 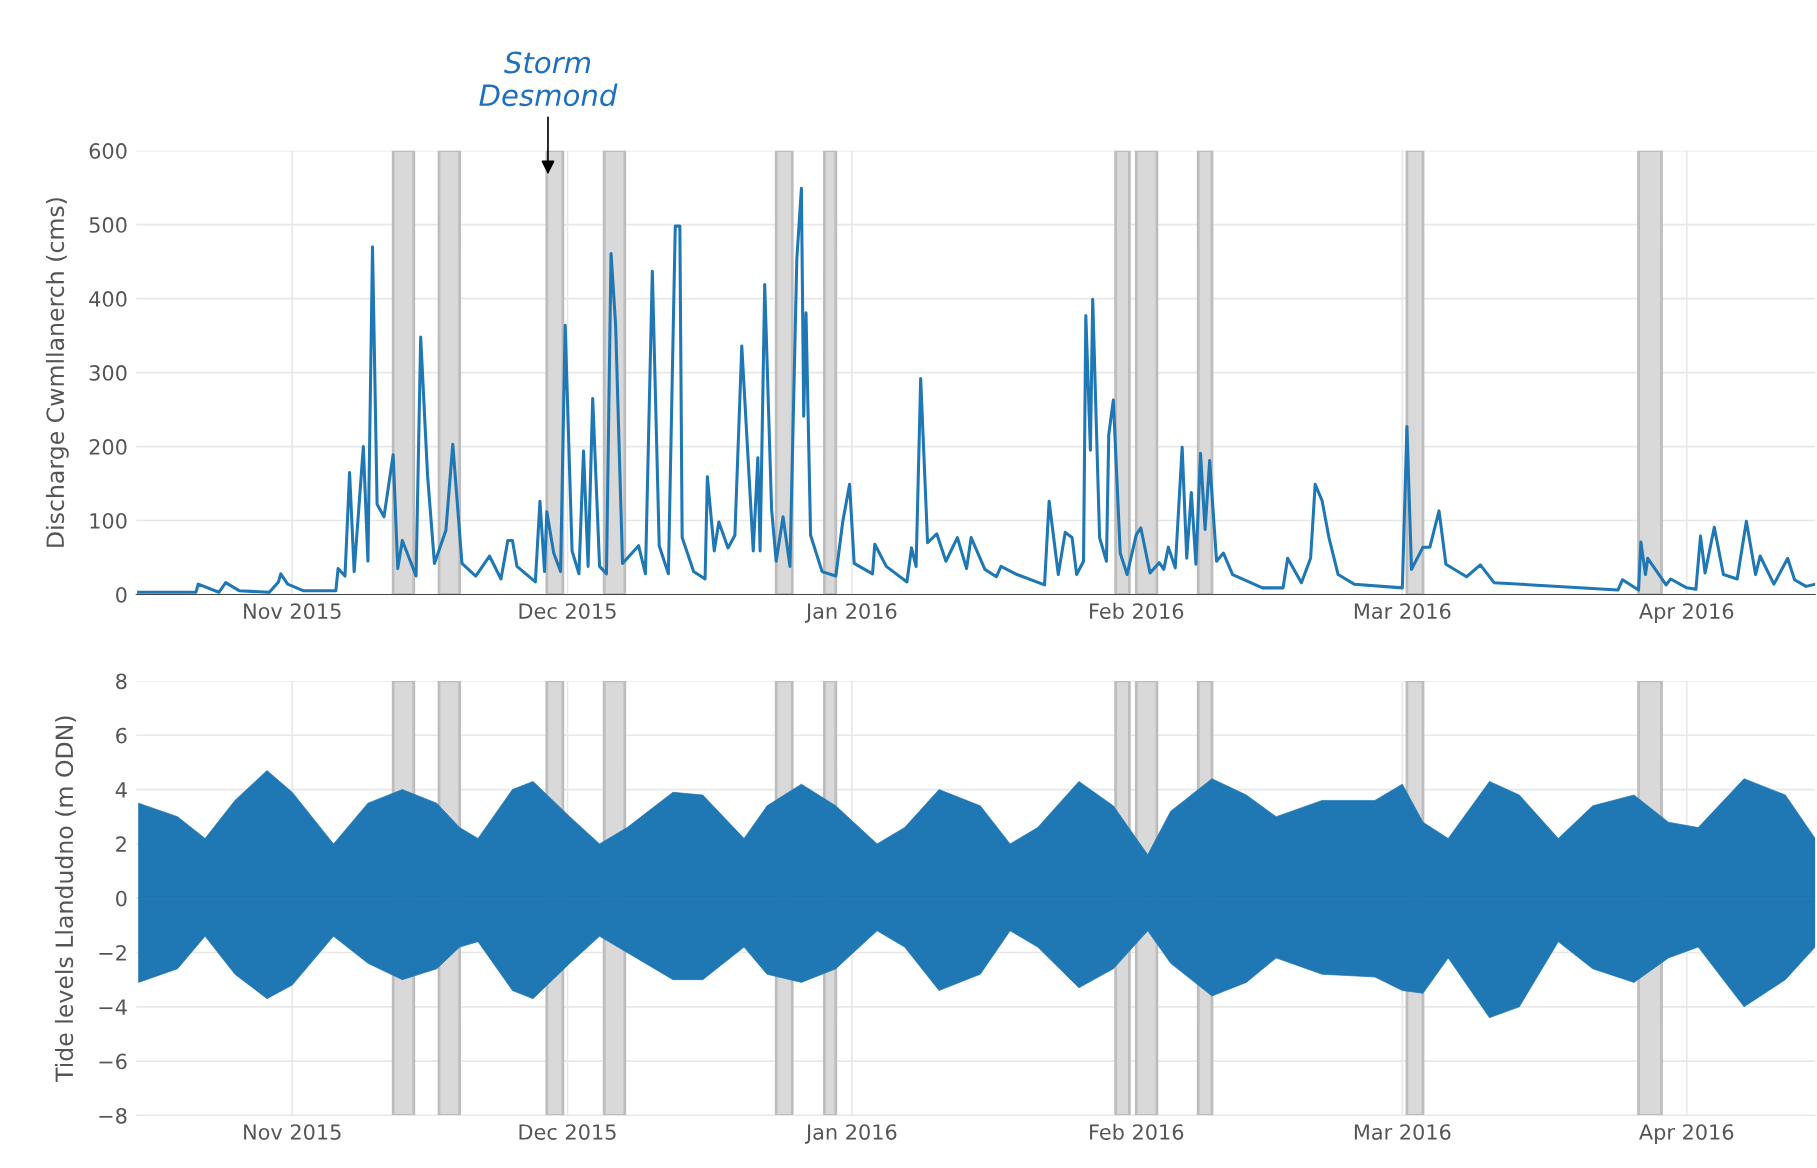 I want to click on y-axis-title: Tide levels Llandudno (m ODN), so click(x=65, y=899).